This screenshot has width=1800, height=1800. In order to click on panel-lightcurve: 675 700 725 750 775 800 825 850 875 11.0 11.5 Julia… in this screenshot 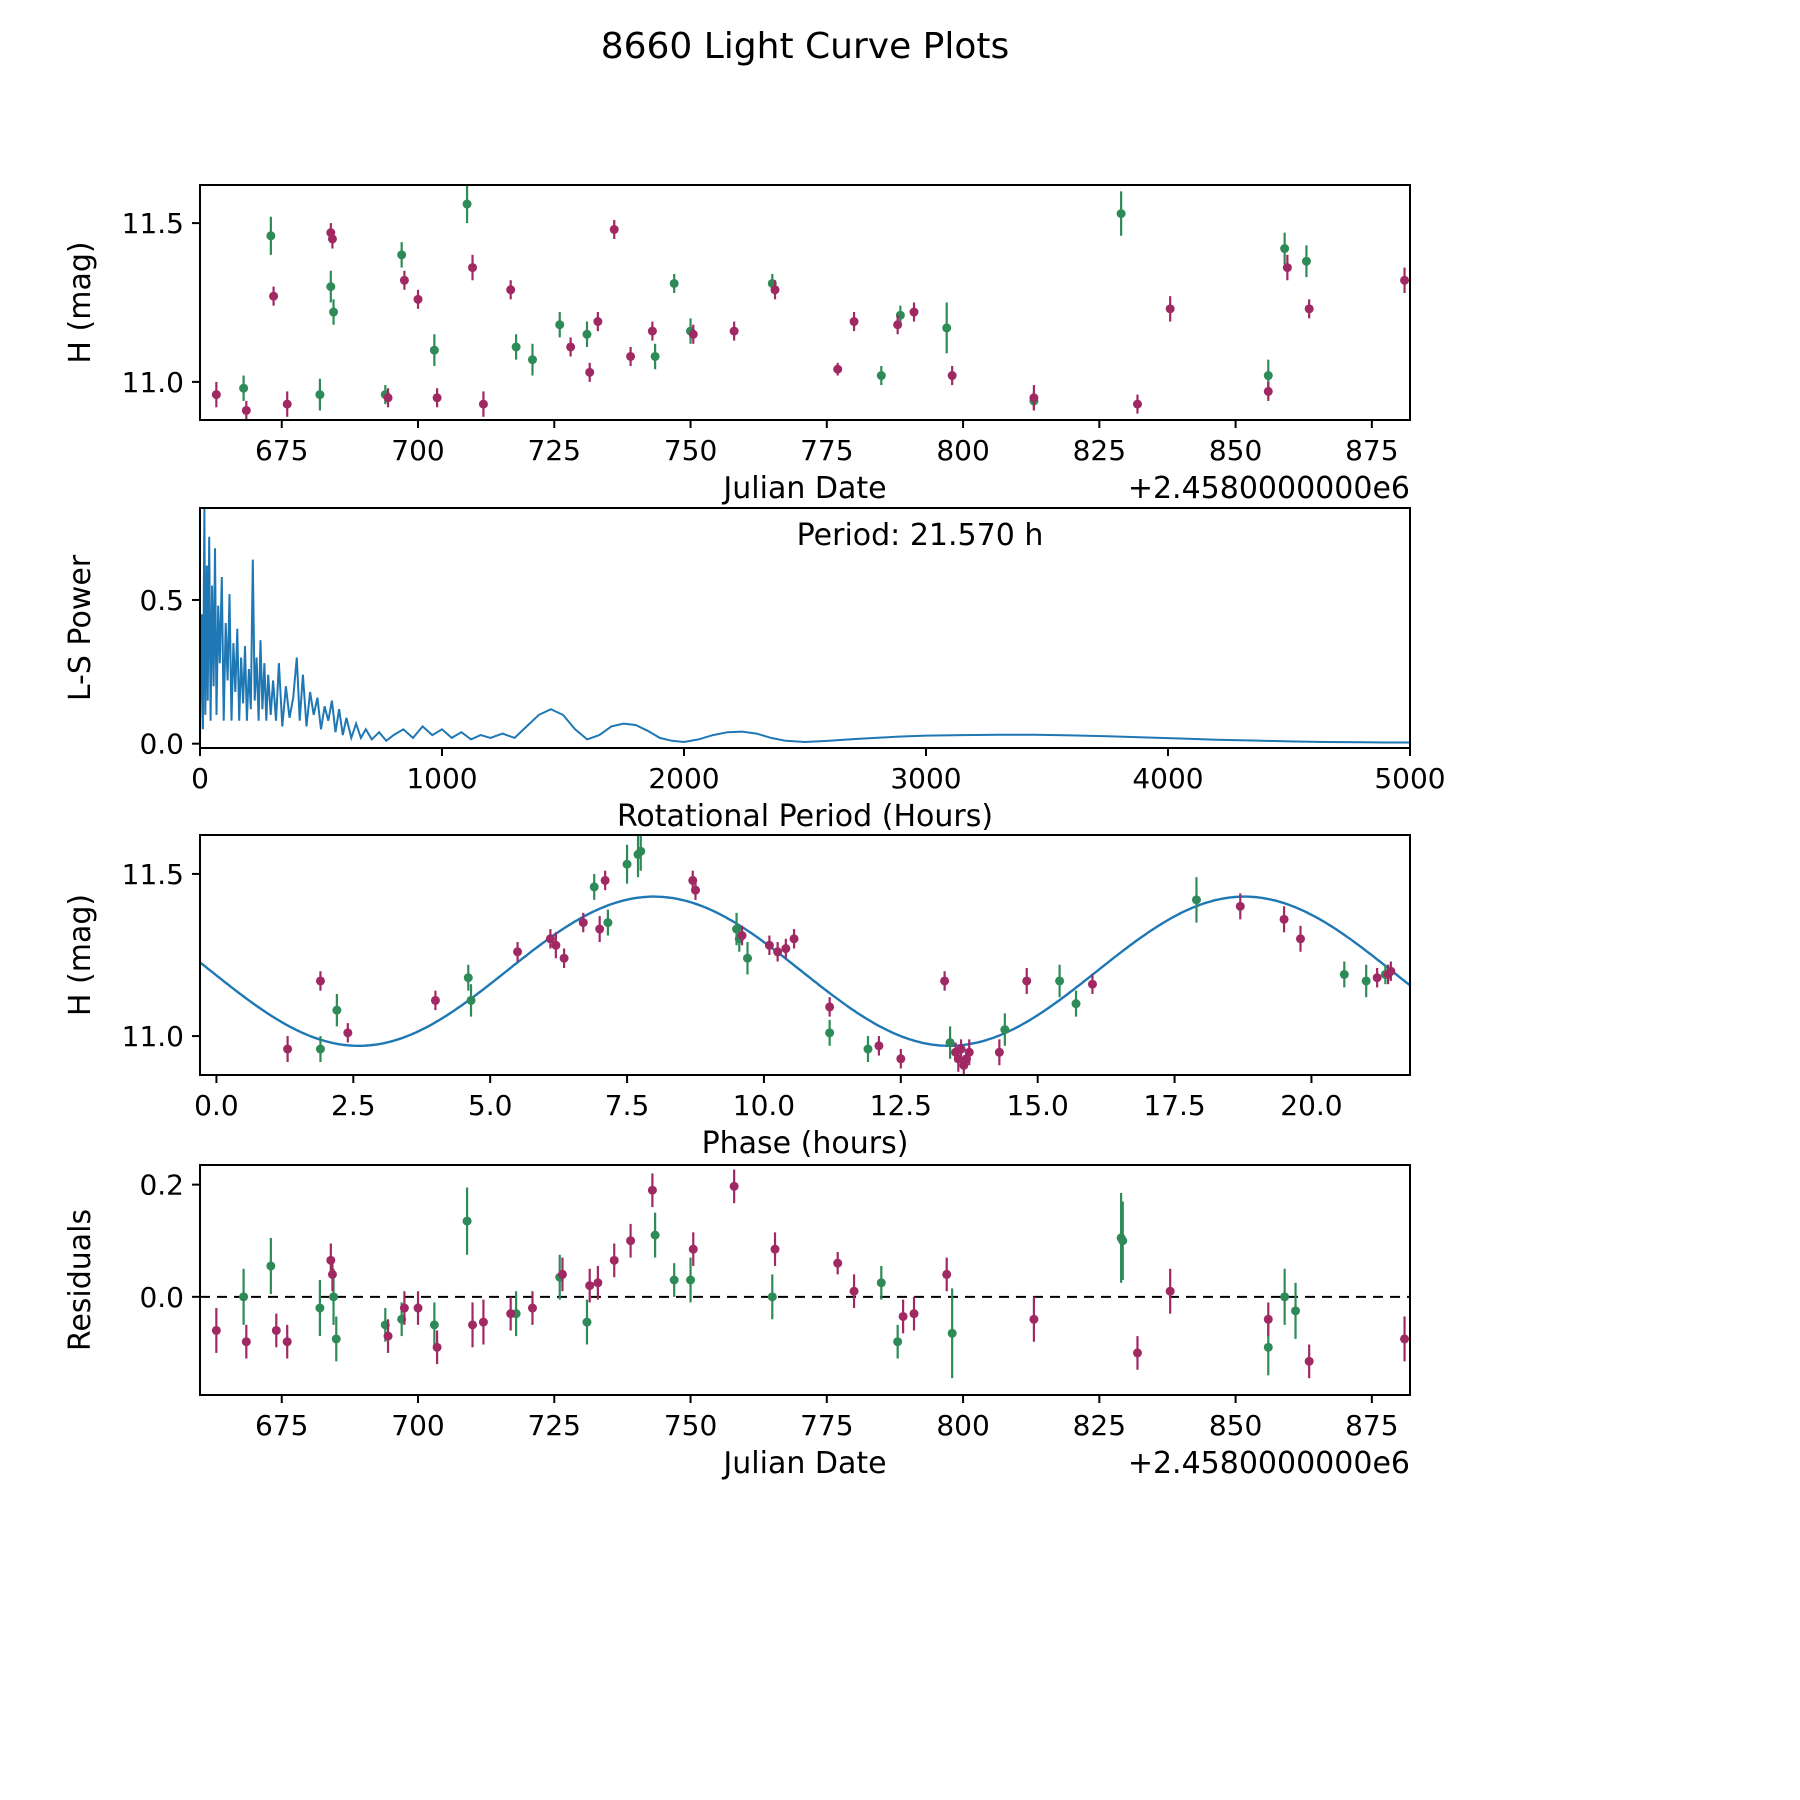, I will do `click(737, 345)`.